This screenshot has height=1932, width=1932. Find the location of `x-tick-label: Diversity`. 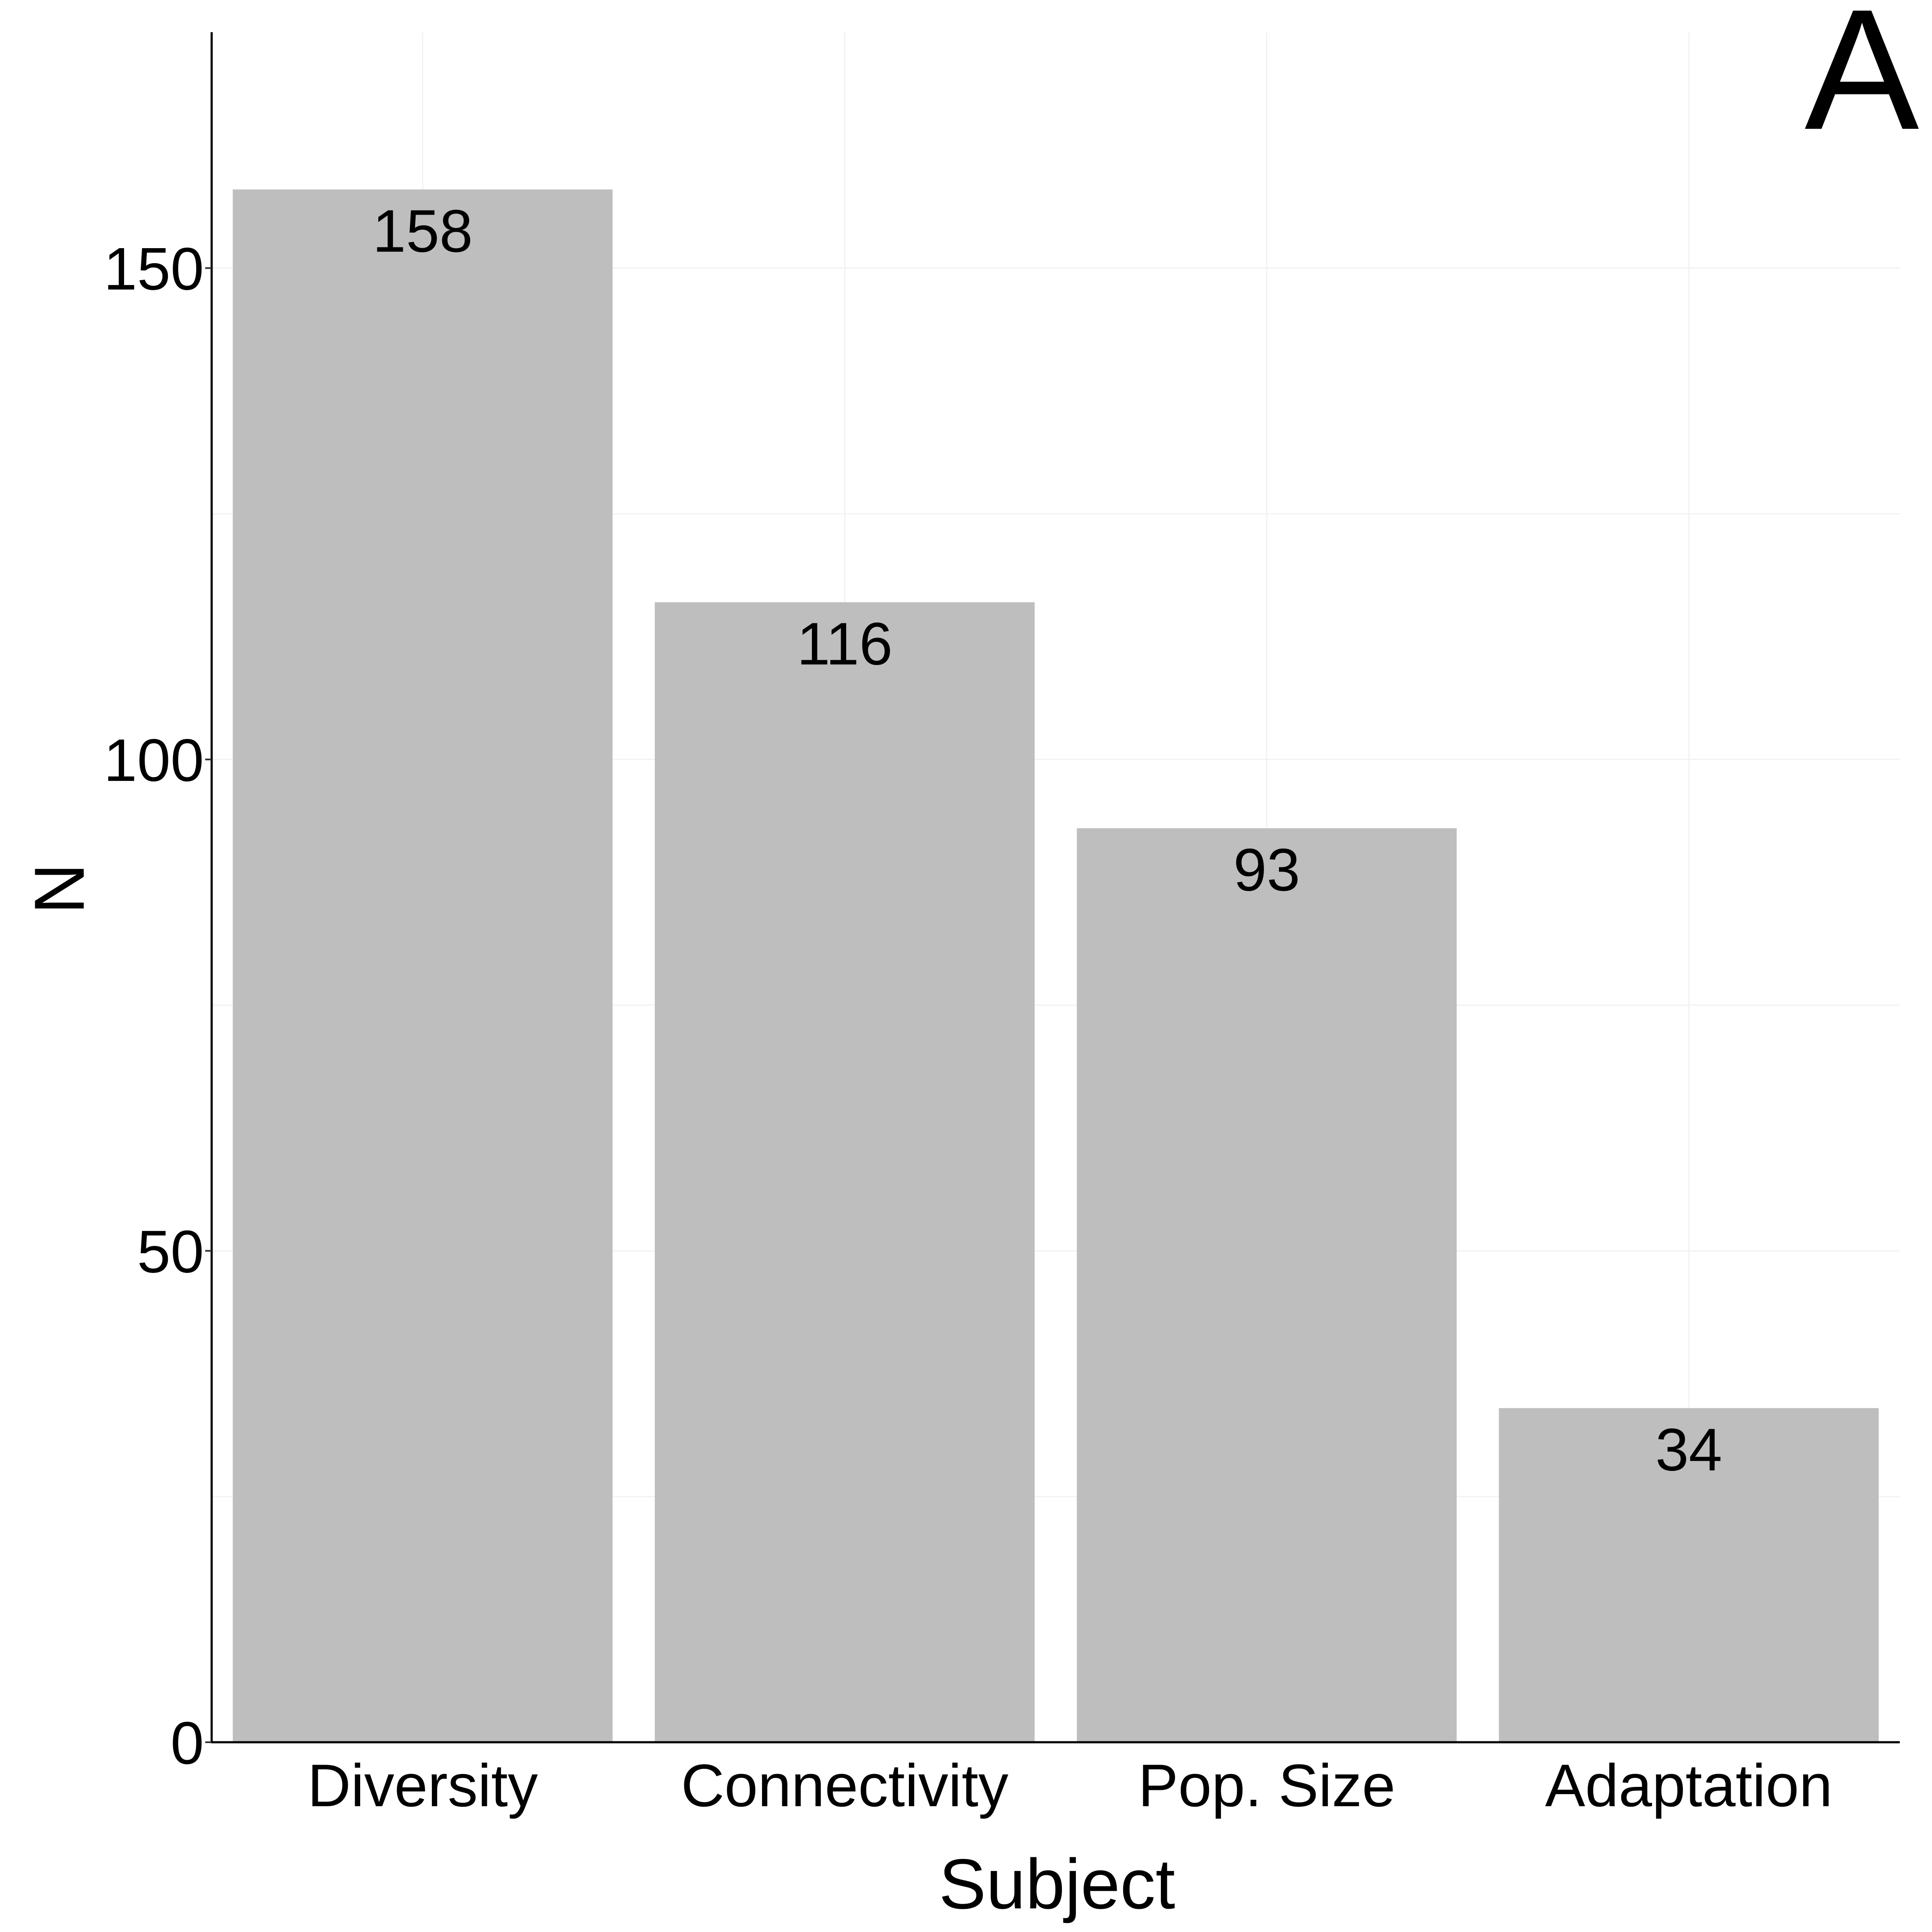

x-tick-label: Diversity is located at coordinates (422, 1785).